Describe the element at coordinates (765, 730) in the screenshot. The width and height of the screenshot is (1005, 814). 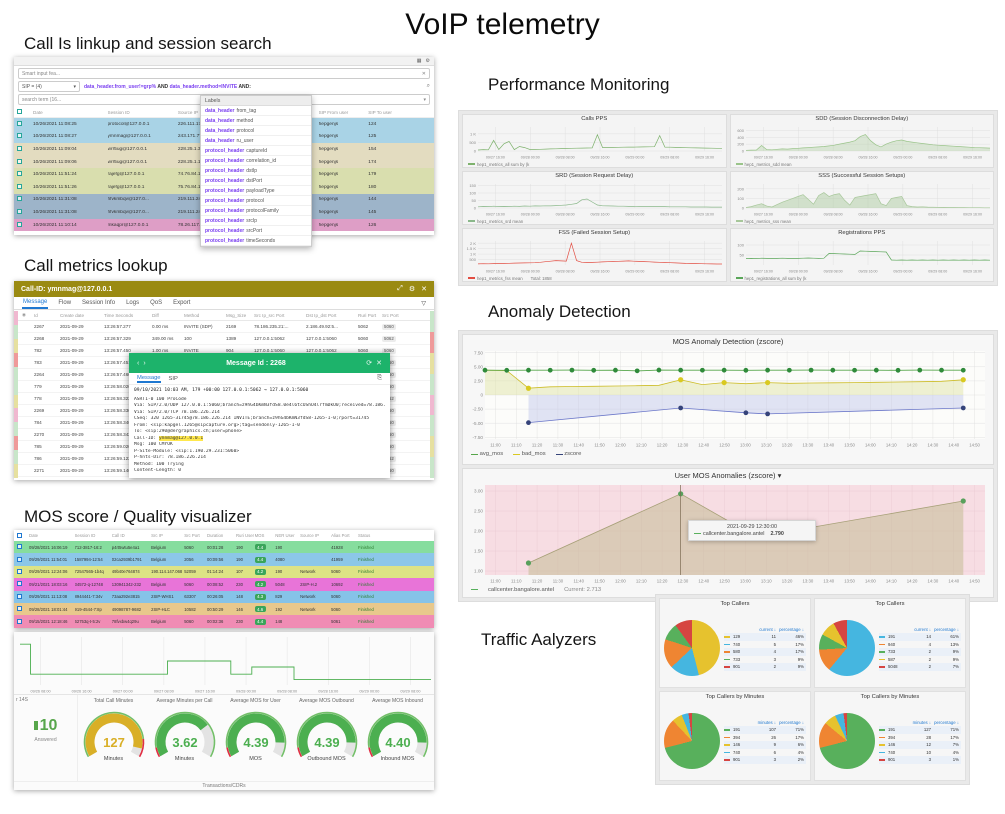
I see `legend-row: 191 107 71%` at that location.